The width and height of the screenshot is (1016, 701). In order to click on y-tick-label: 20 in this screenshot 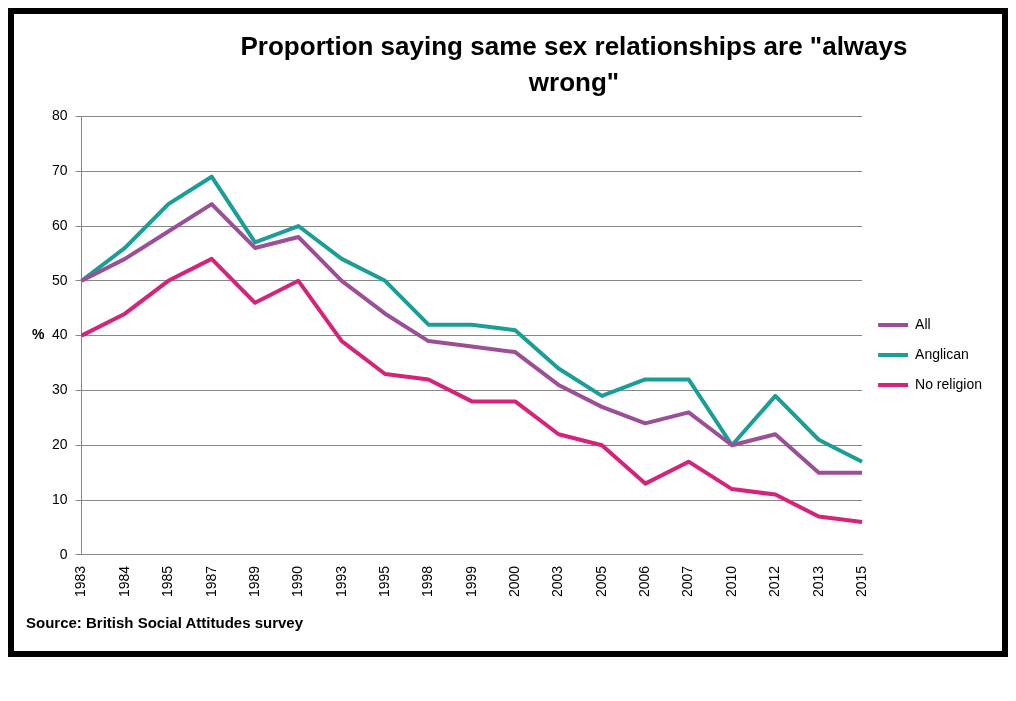, I will do `click(59, 444)`.